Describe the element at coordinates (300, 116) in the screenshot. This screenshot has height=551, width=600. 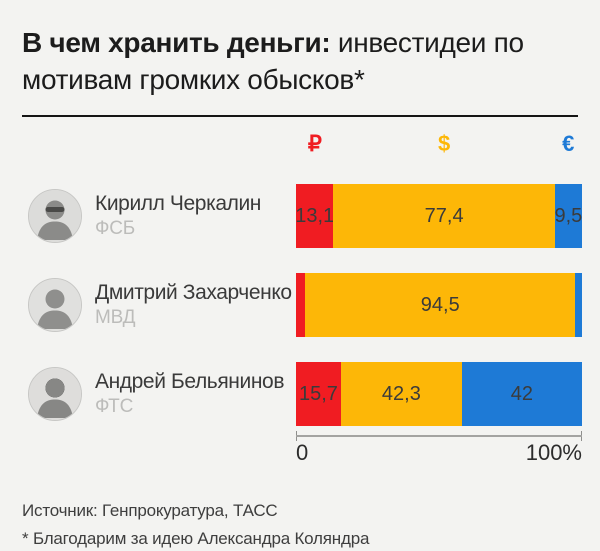
I see `title-divider` at that location.